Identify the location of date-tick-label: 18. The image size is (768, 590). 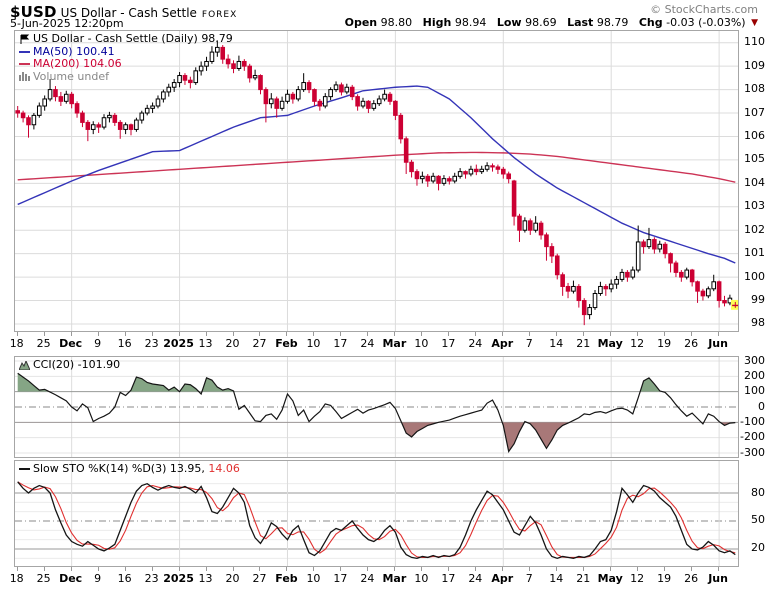
(16, 578).